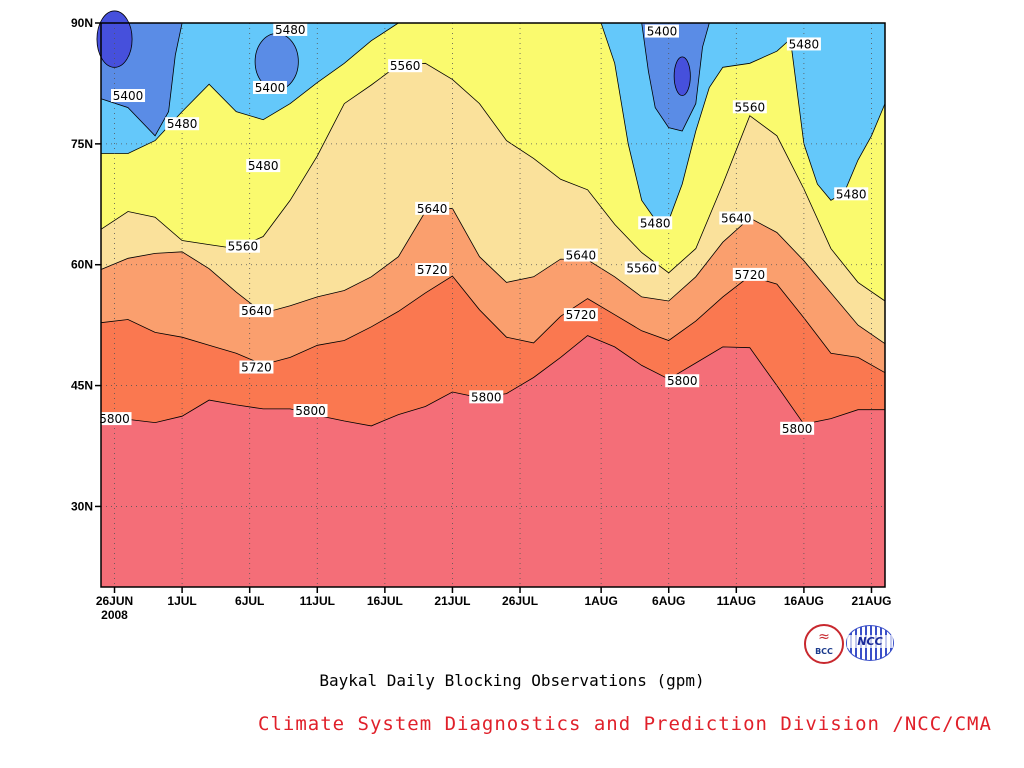 The height and width of the screenshot is (768, 1024). Describe the element at coordinates (870, 643) in the screenshot. I see `ncc-logo: NCC` at that location.